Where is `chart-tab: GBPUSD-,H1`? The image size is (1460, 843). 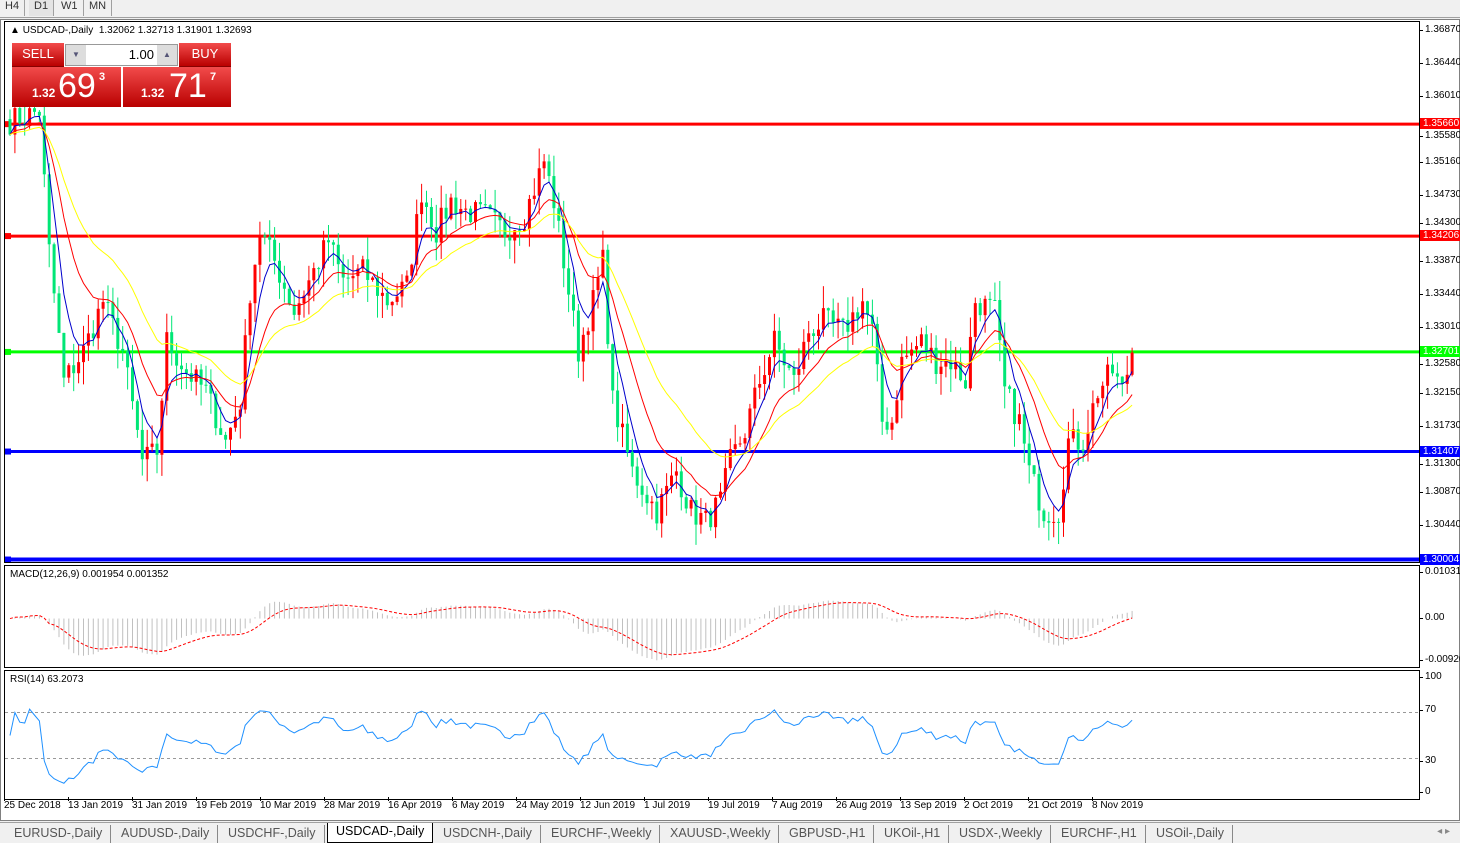
chart-tab: GBPUSD-,H1 is located at coordinates (828, 834).